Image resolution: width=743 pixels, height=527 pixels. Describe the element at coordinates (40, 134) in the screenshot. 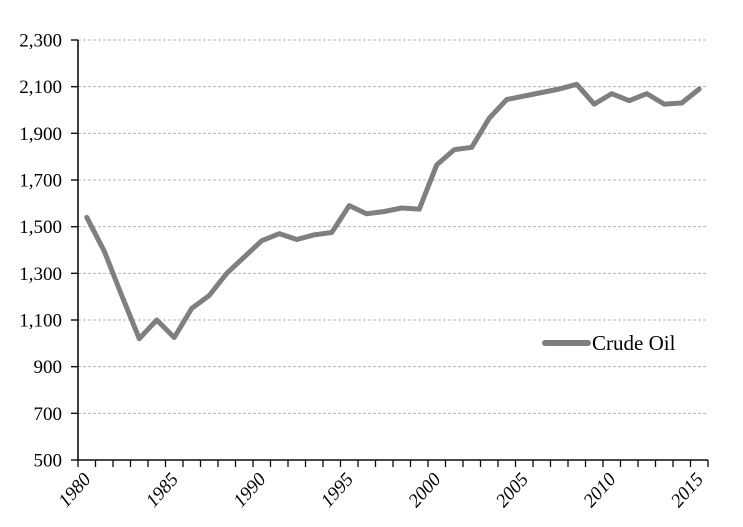

I see `y-tick-label: 1,900` at that location.